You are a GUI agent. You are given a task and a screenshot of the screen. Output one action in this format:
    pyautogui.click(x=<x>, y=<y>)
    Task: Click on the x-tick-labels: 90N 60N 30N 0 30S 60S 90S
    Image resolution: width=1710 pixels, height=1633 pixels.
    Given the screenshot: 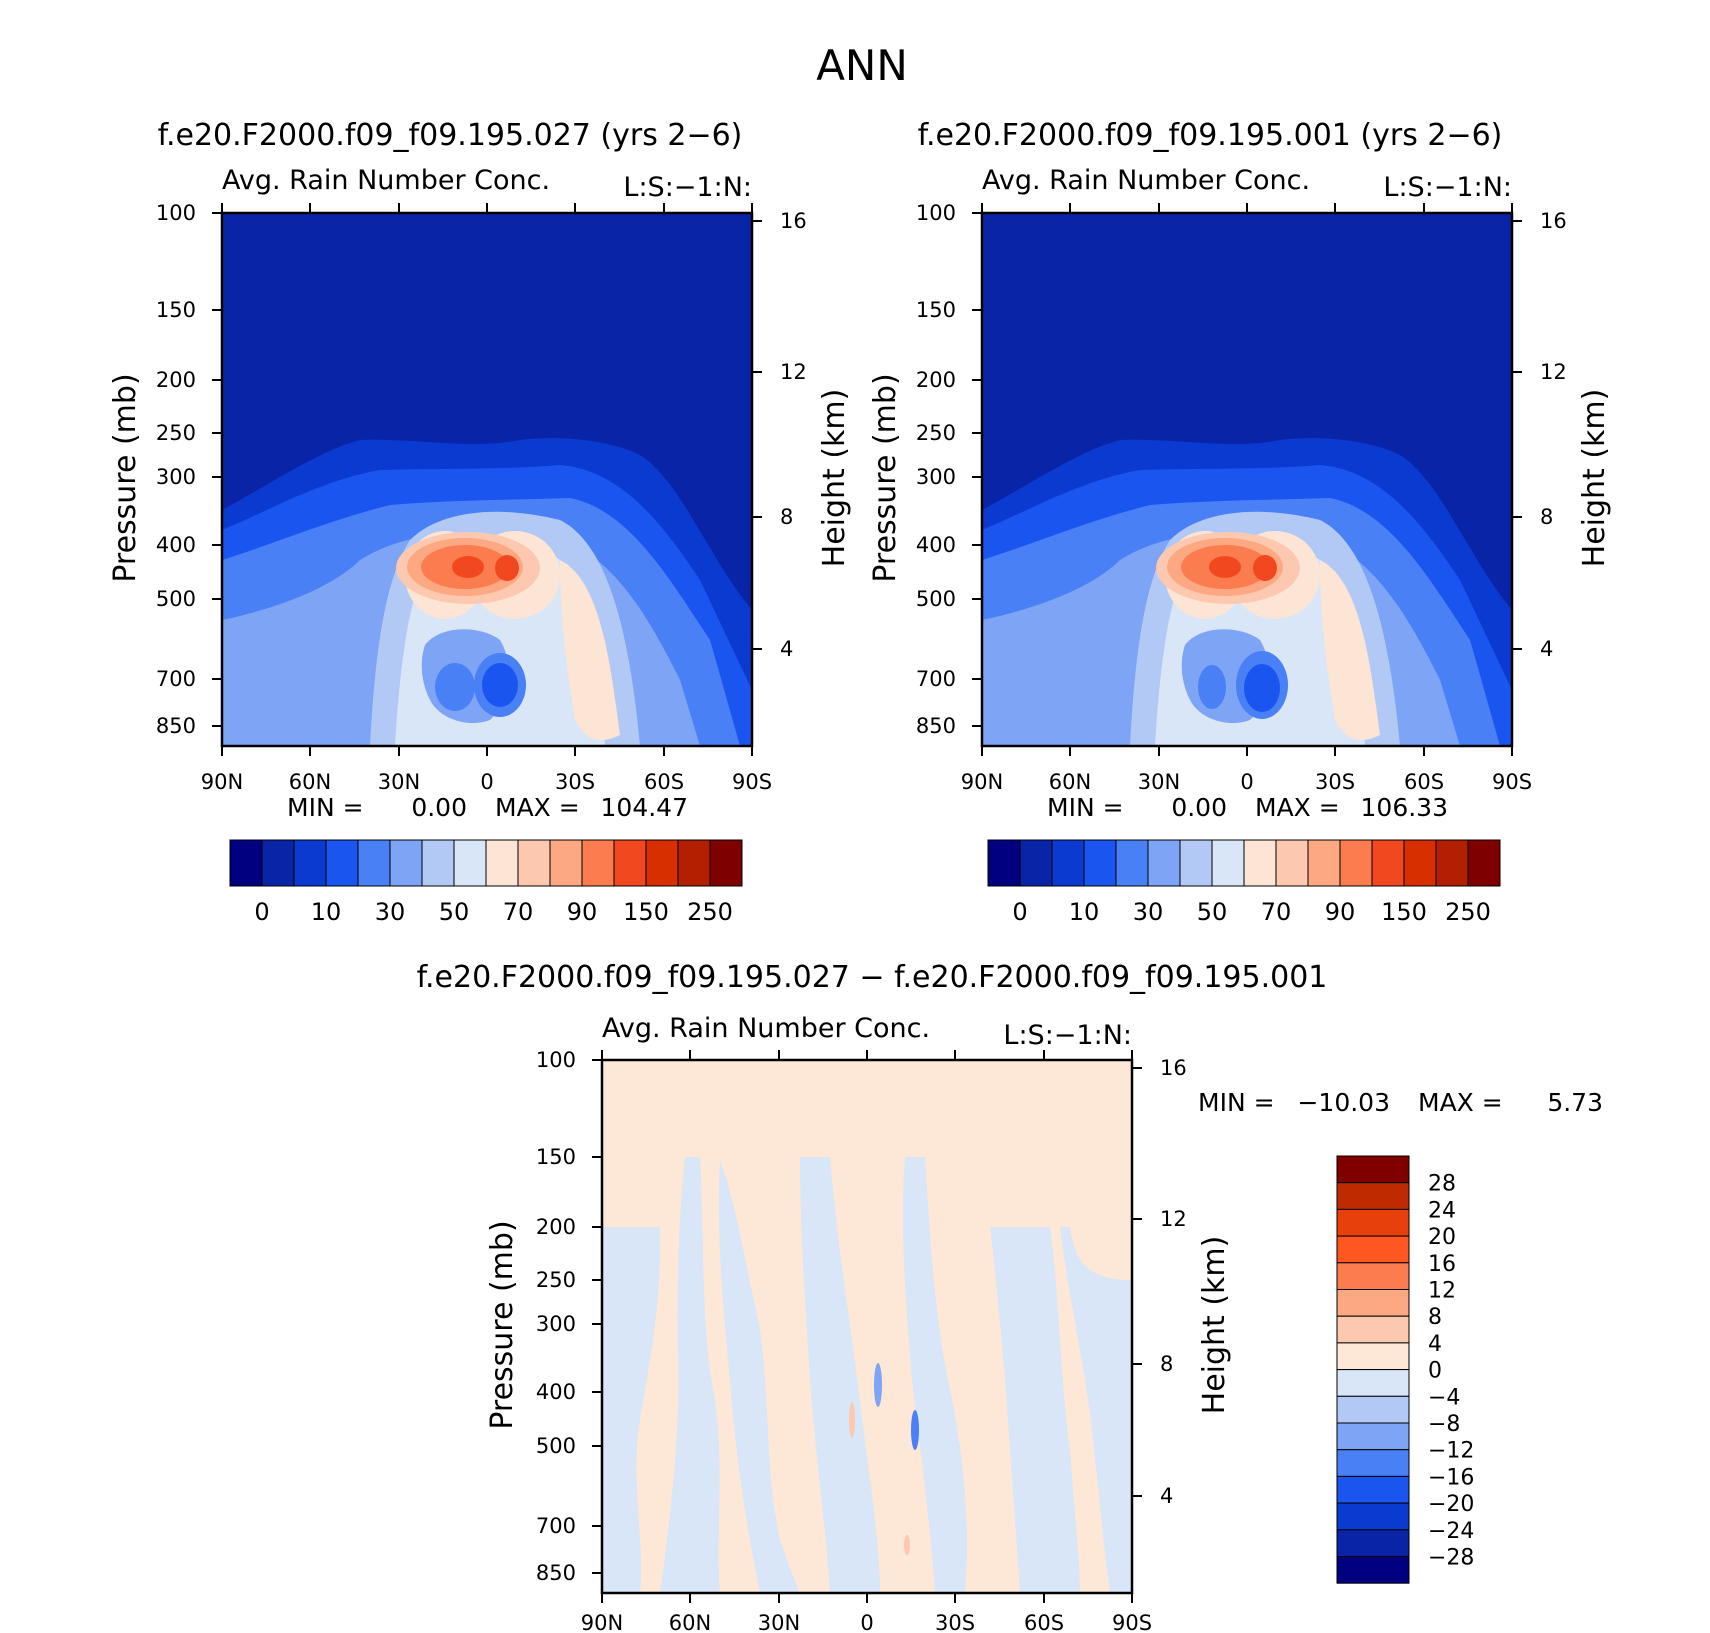 What is the action you would take?
    pyautogui.click(x=486, y=782)
    